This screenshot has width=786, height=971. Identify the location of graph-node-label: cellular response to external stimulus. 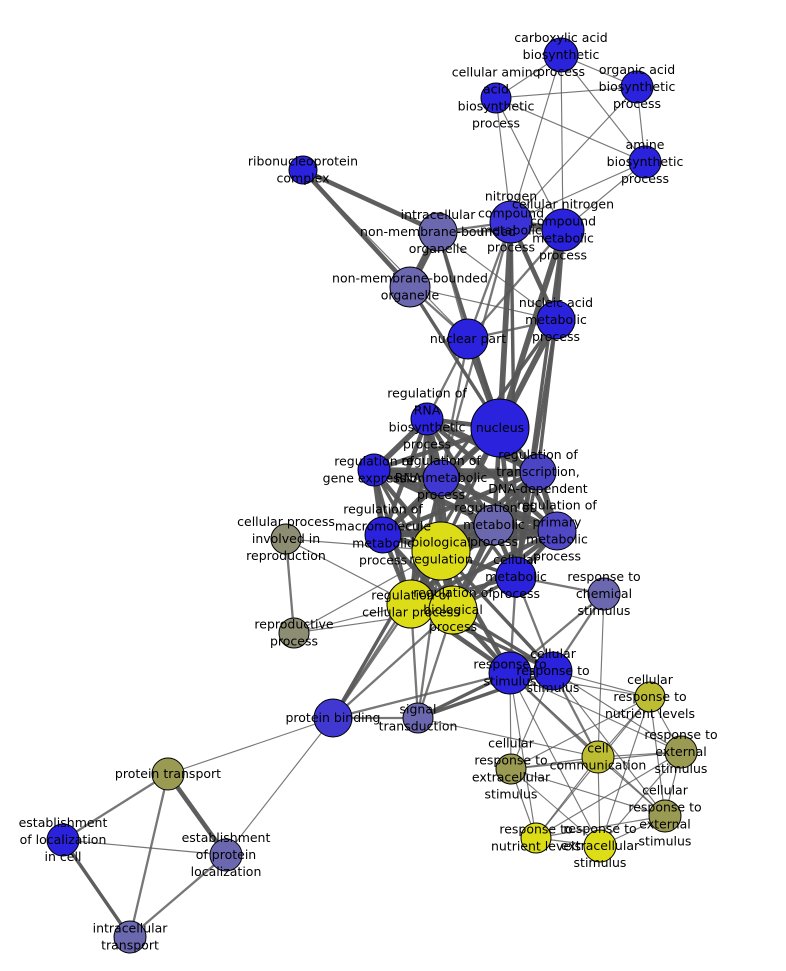
(664, 815).